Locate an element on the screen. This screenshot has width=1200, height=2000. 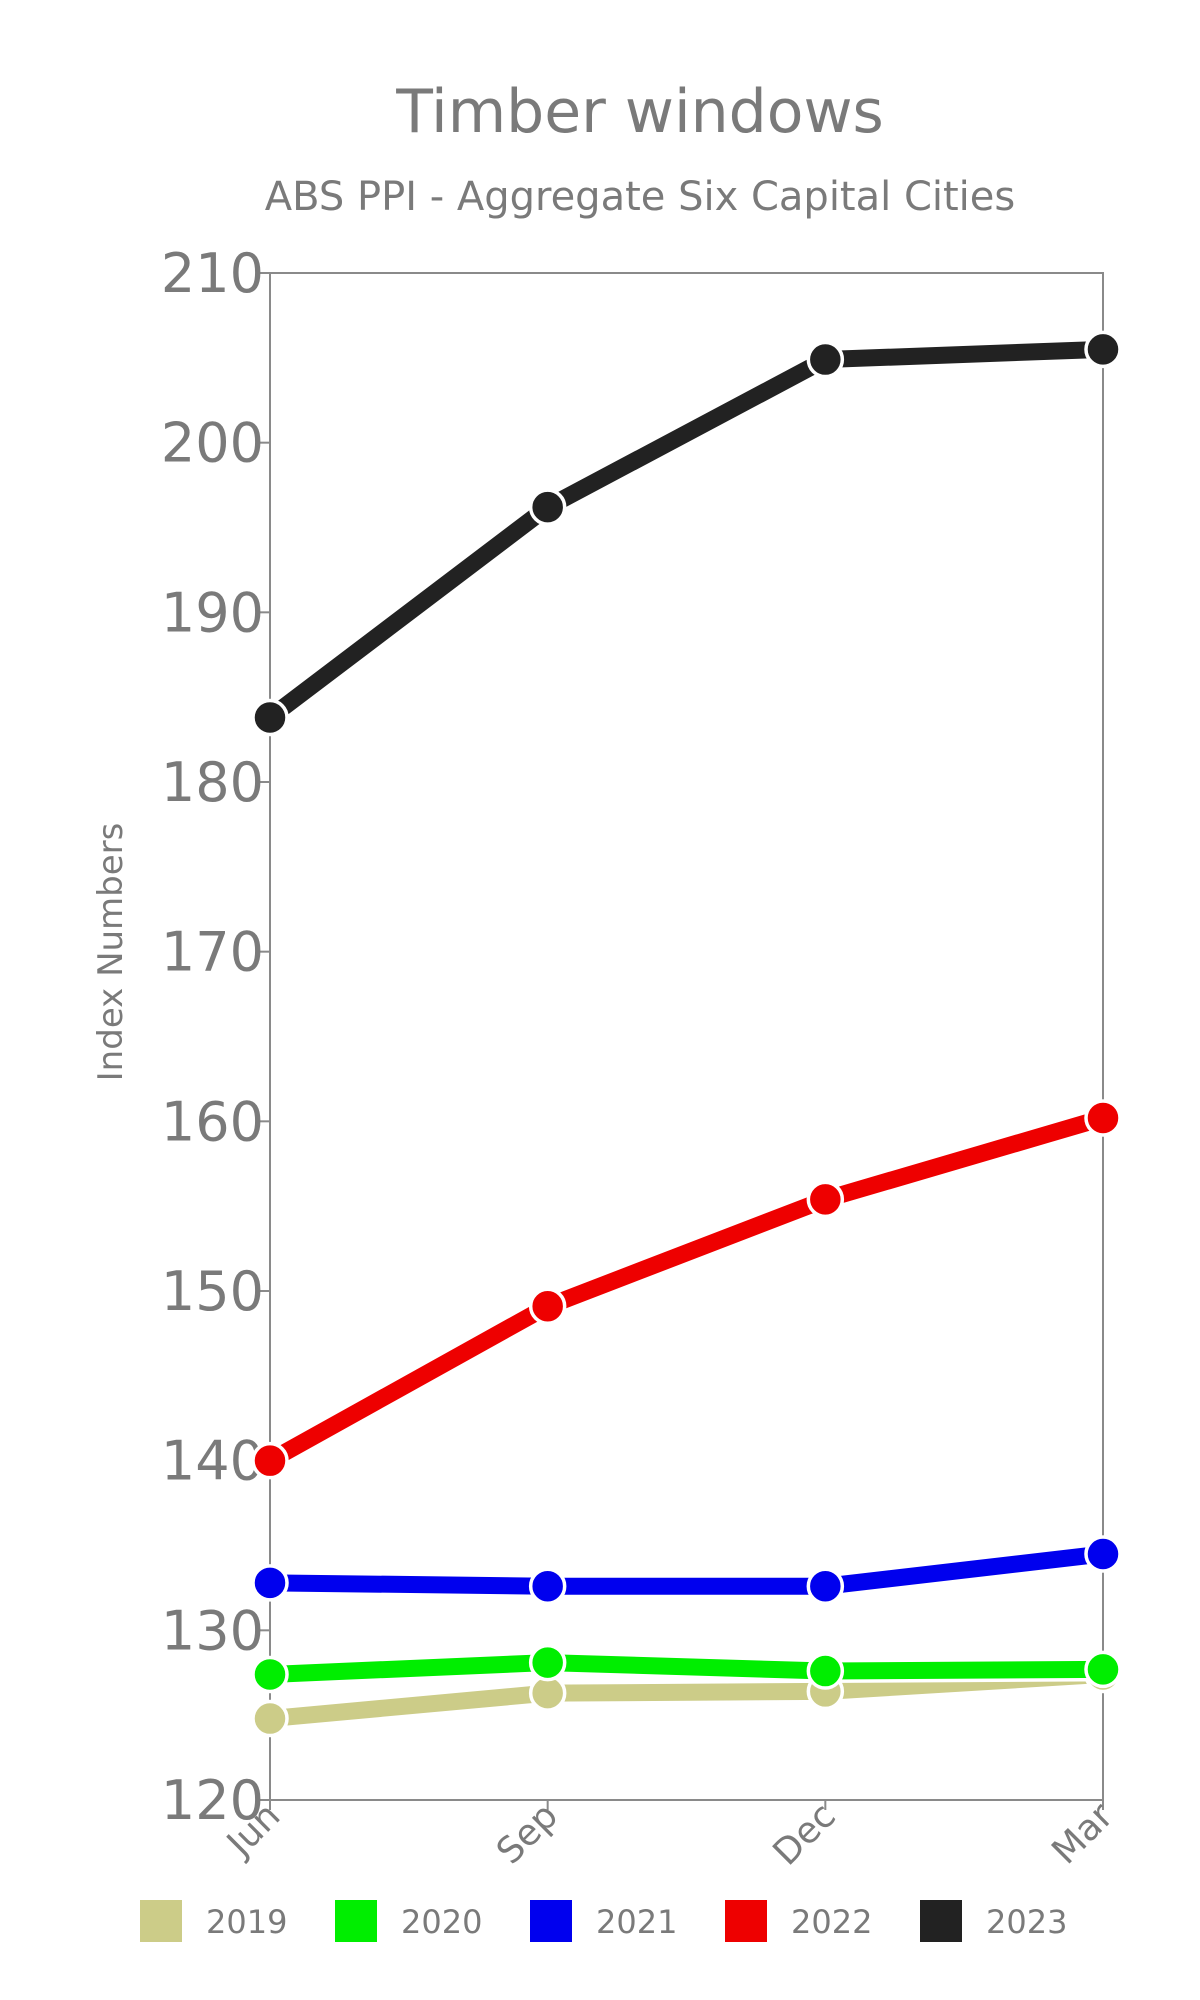
series-2023-line is located at coordinates (686, 533).